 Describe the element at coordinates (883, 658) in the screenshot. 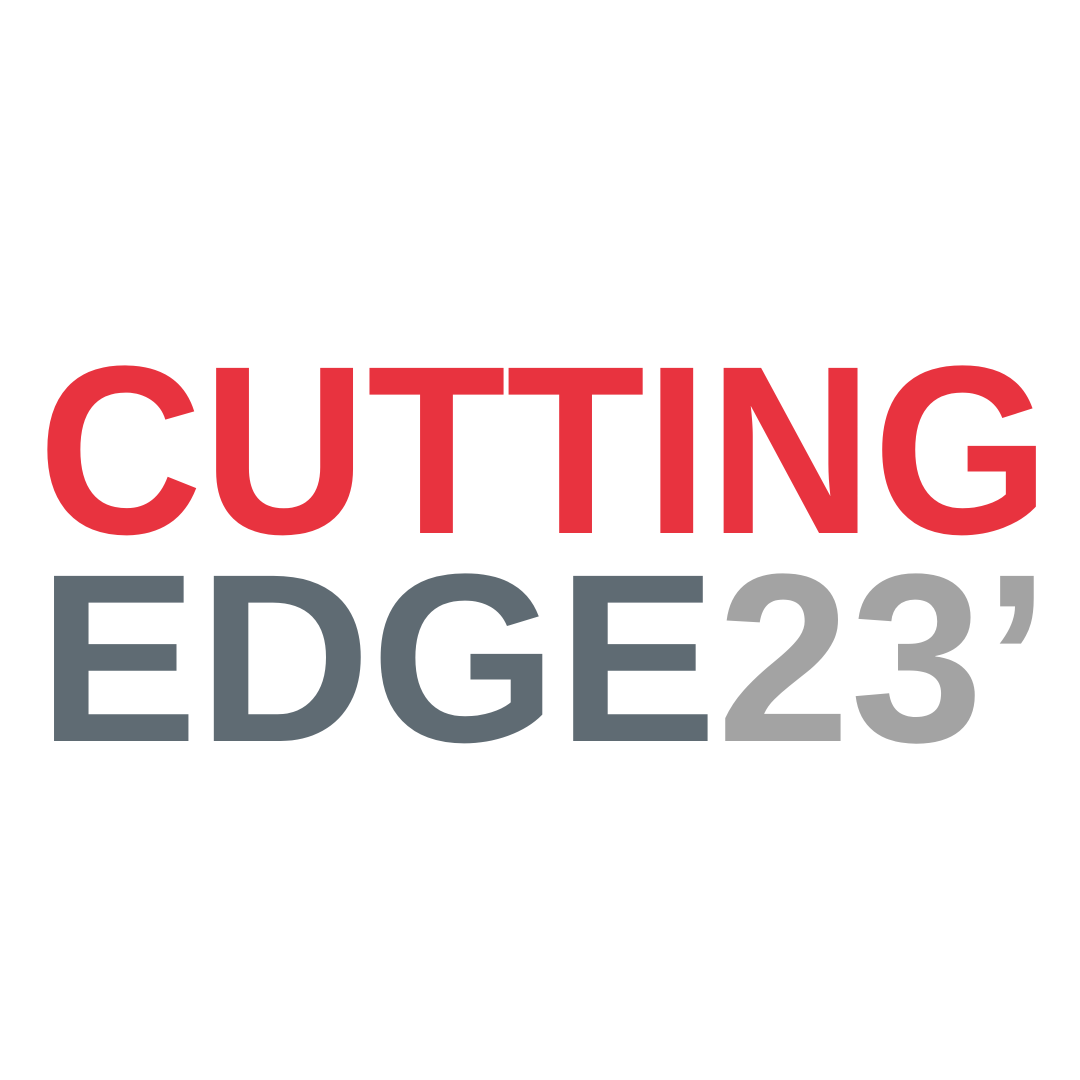

I see `logo-year: 23’` at that location.